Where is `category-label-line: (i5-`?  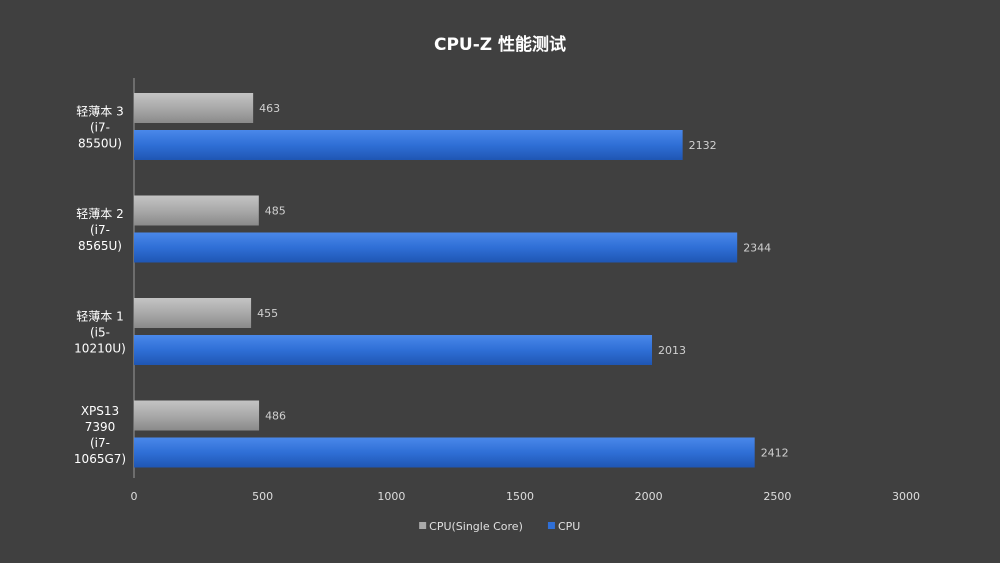 category-label-line: (i5- is located at coordinates (100, 332).